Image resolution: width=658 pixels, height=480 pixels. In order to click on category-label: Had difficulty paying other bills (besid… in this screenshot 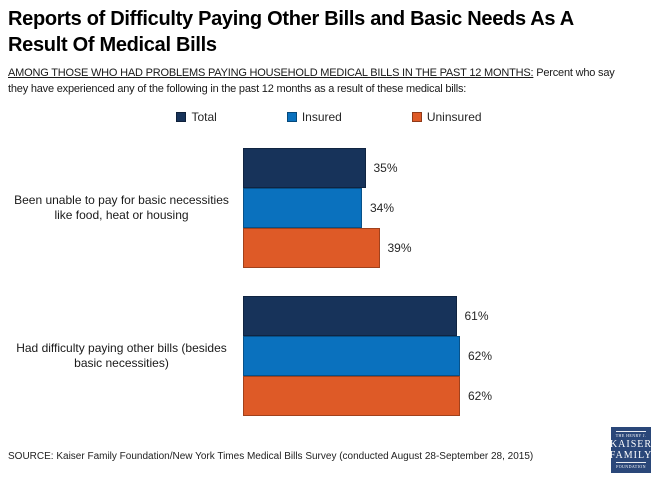, I will do `click(121, 355)`.